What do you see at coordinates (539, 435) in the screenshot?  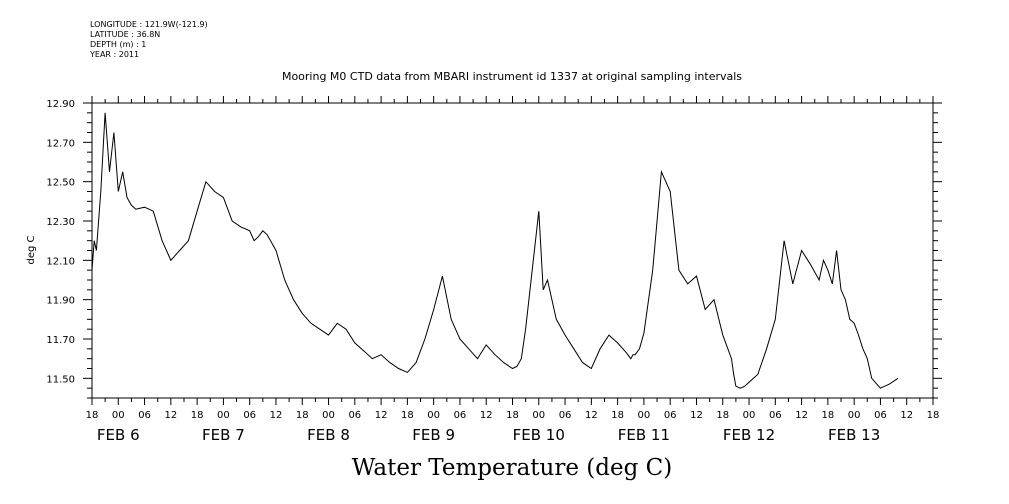 I see `date-label: FEB 10` at bounding box center [539, 435].